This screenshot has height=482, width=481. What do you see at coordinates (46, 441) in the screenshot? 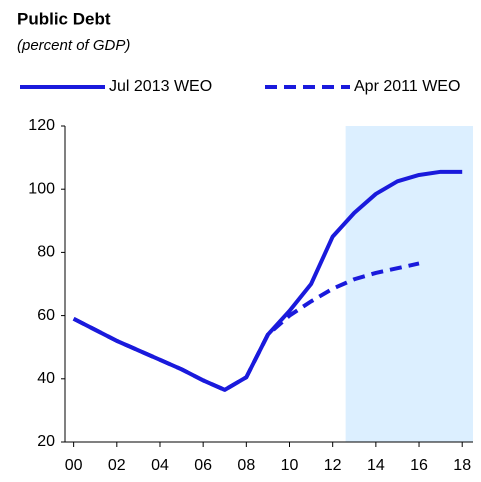
I see `y-tick-label: 20` at bounding box center [46, 441].